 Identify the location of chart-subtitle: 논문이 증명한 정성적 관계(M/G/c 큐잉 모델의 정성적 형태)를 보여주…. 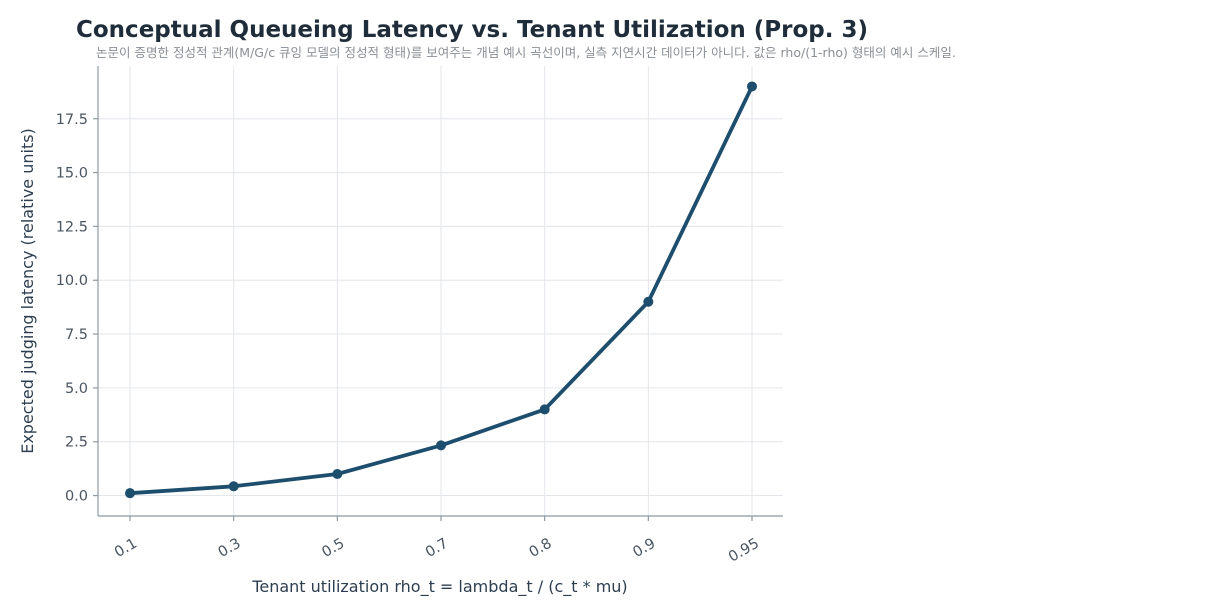
(526, 52).